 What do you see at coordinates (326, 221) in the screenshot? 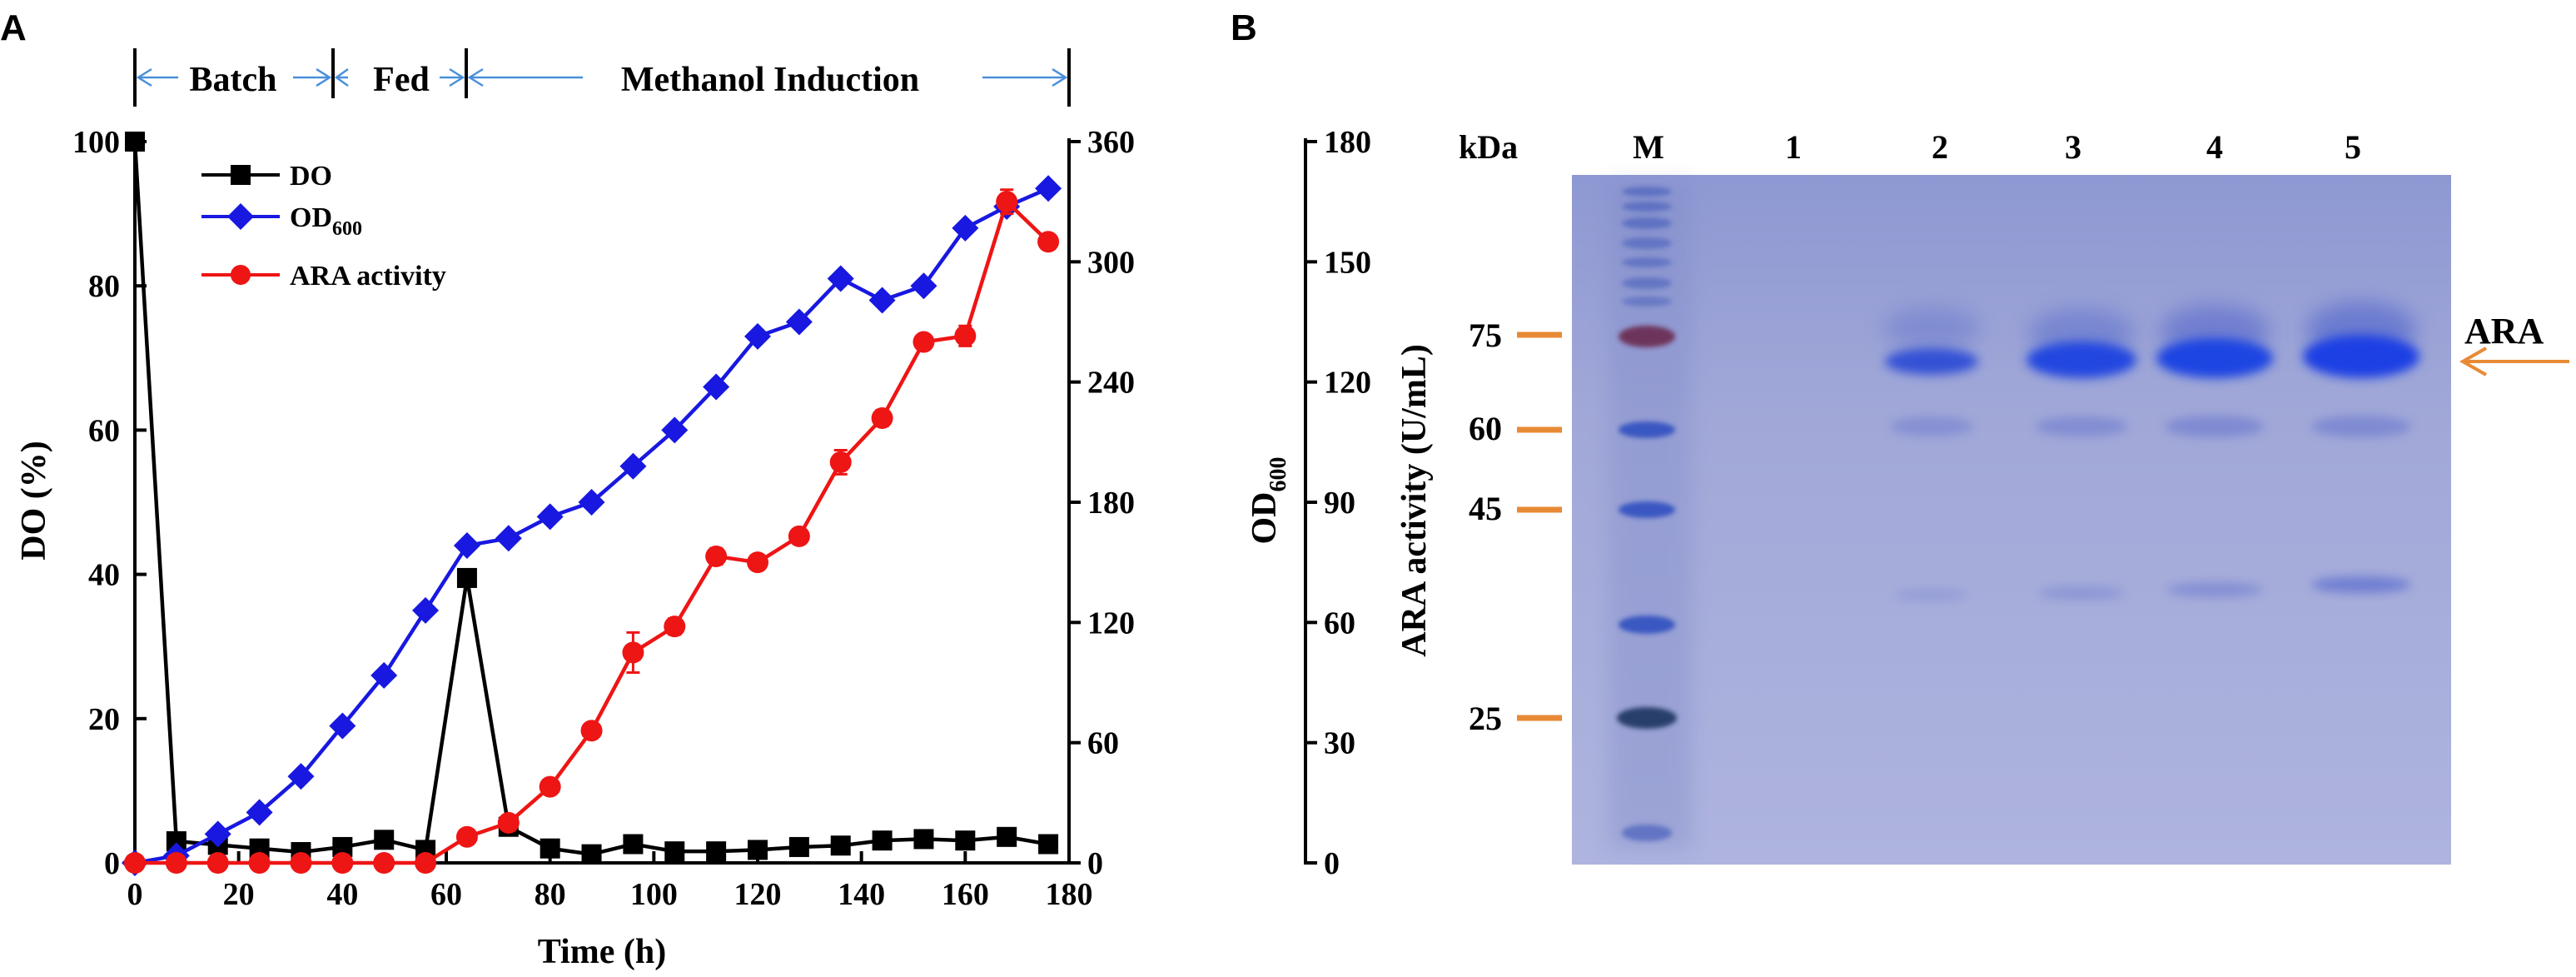
I see `legend-od-label: OD600` at bounding box center [326, 221].